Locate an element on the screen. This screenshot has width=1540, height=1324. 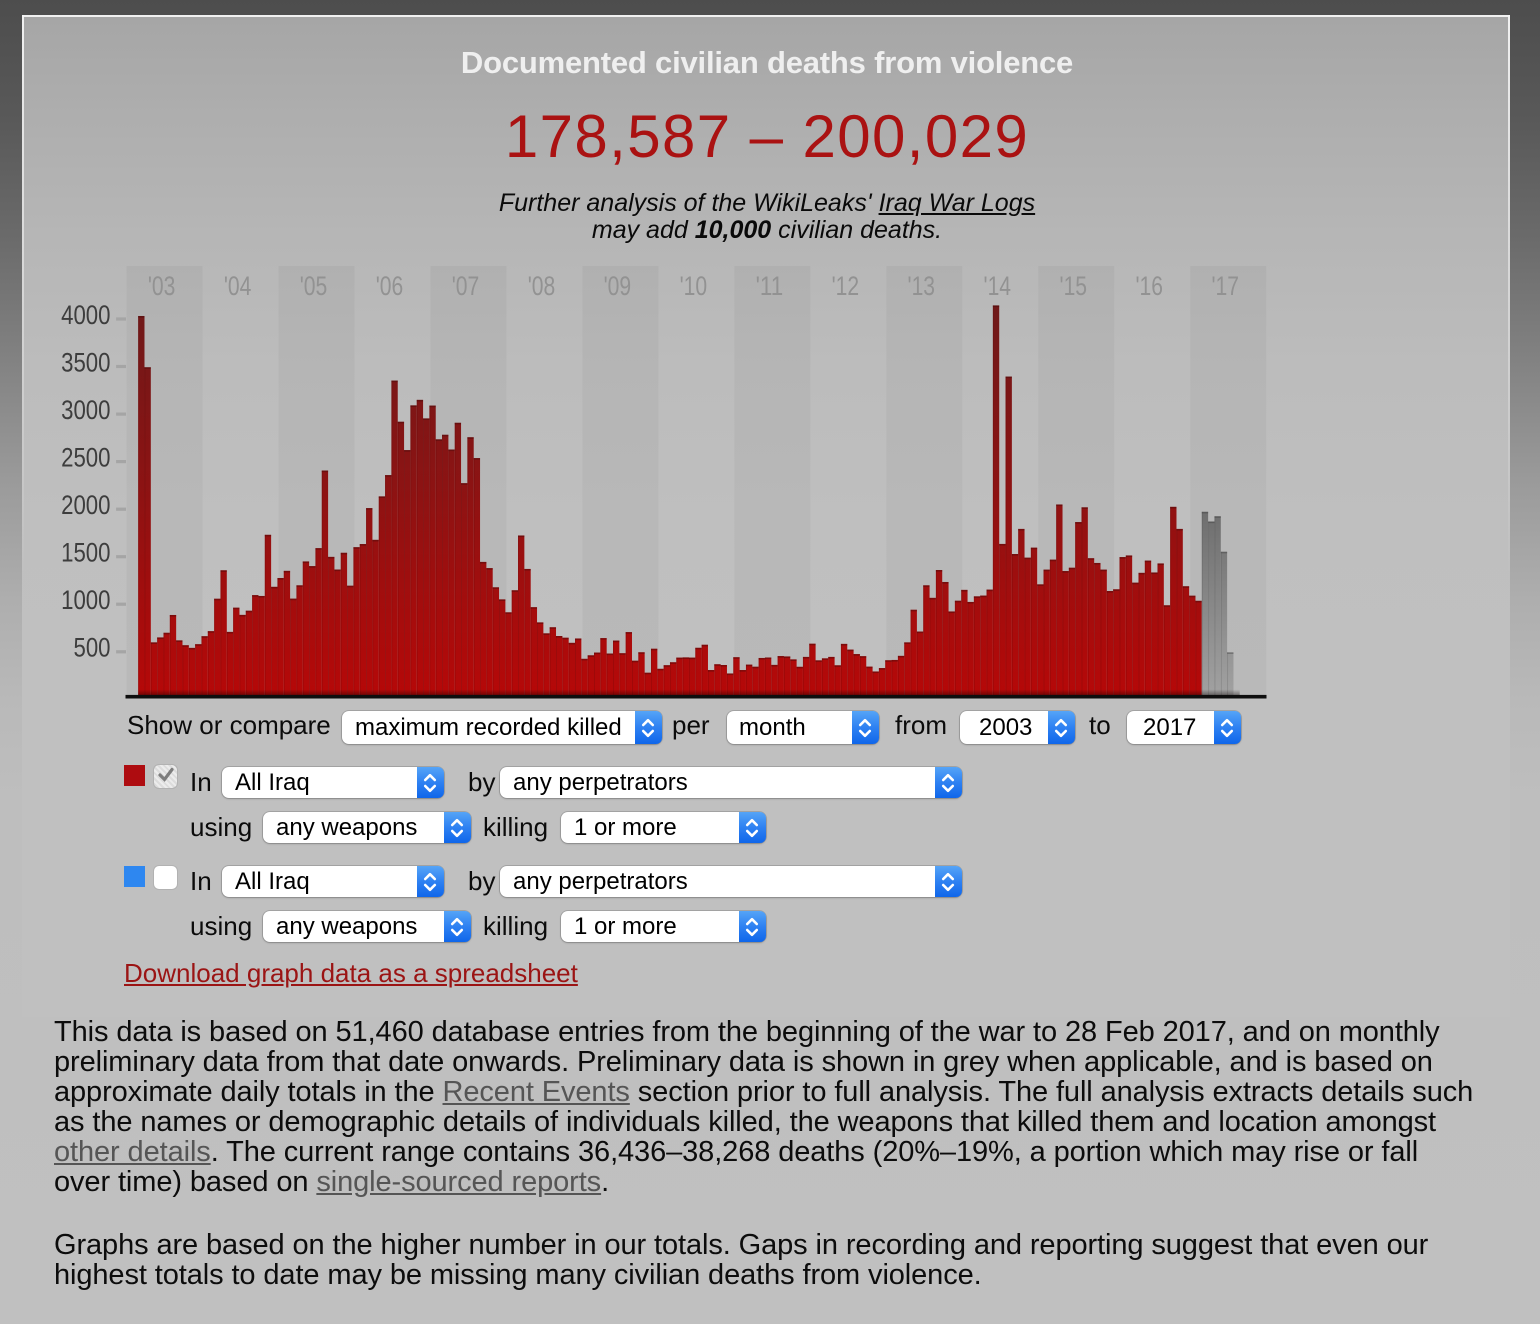
svg-text: '07 is located at coordinates (466, 286).